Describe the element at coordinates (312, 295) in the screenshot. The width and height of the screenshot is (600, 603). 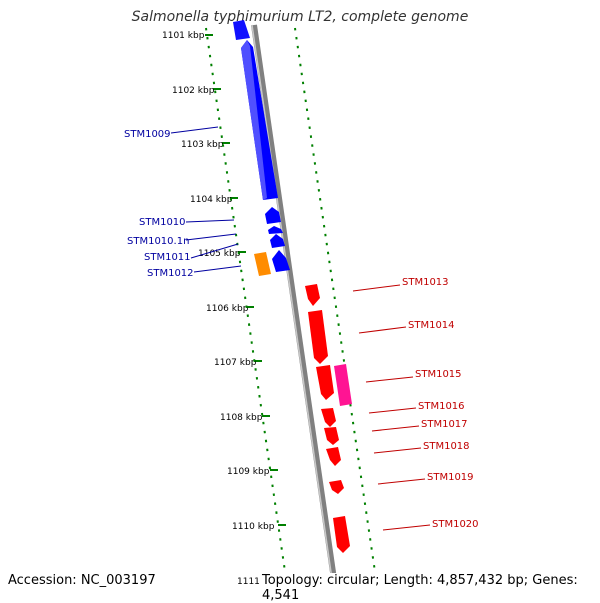
I see `gene-arrow-stm1013` at that location.